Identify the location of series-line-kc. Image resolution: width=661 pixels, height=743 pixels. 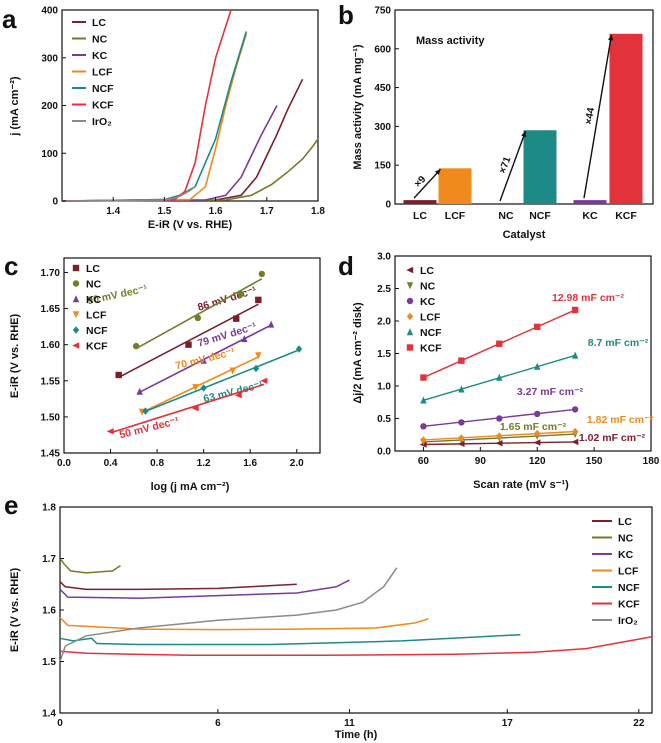
(169, 153).